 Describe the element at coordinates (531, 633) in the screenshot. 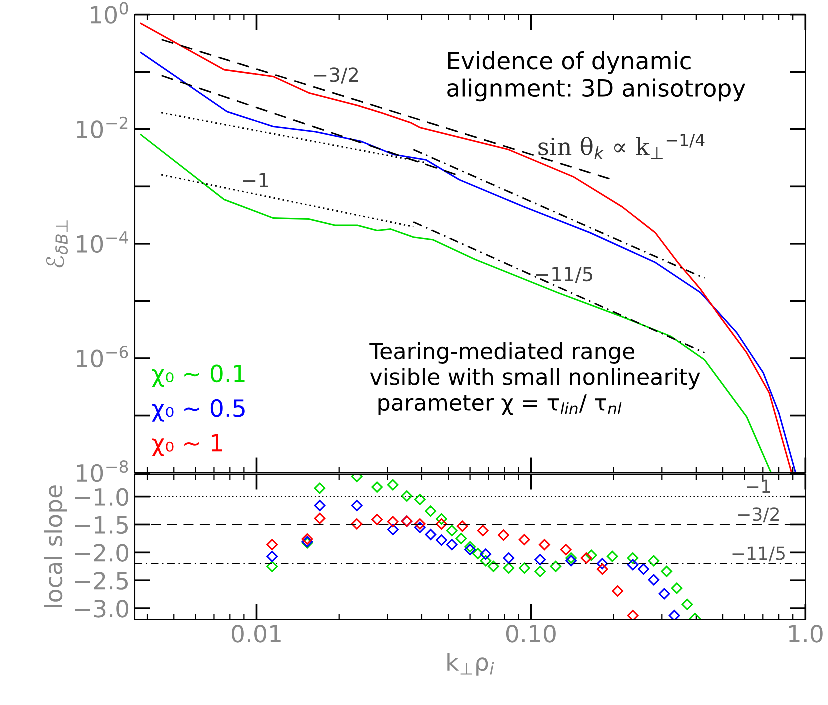

I see `x-tick-label: 0.10` at that location.